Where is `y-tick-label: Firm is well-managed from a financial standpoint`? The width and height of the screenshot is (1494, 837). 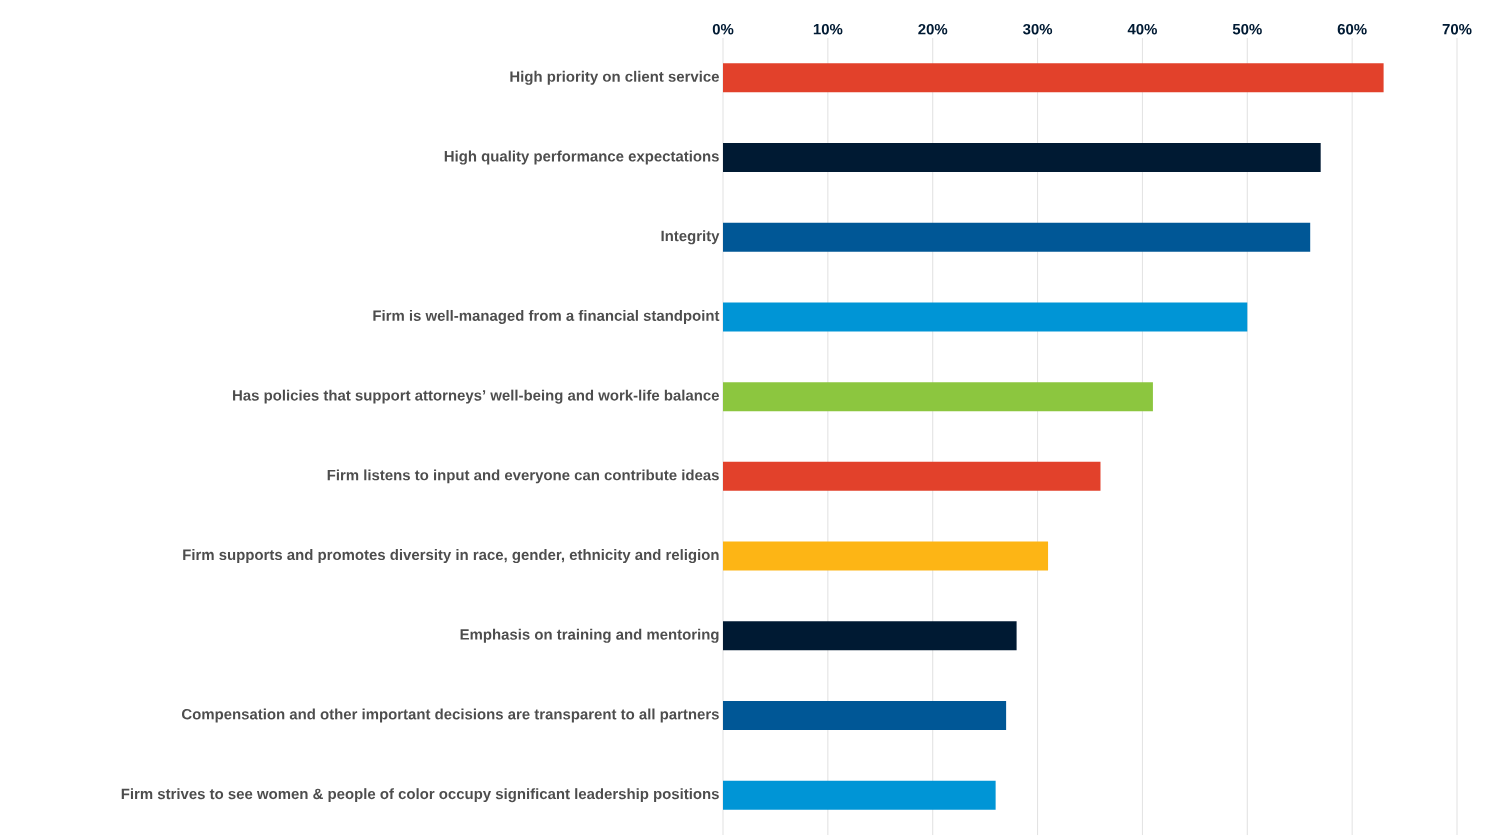 y-tick-label: Firm is well-managed from a financial standpoint is located at coordinates (546, 316).